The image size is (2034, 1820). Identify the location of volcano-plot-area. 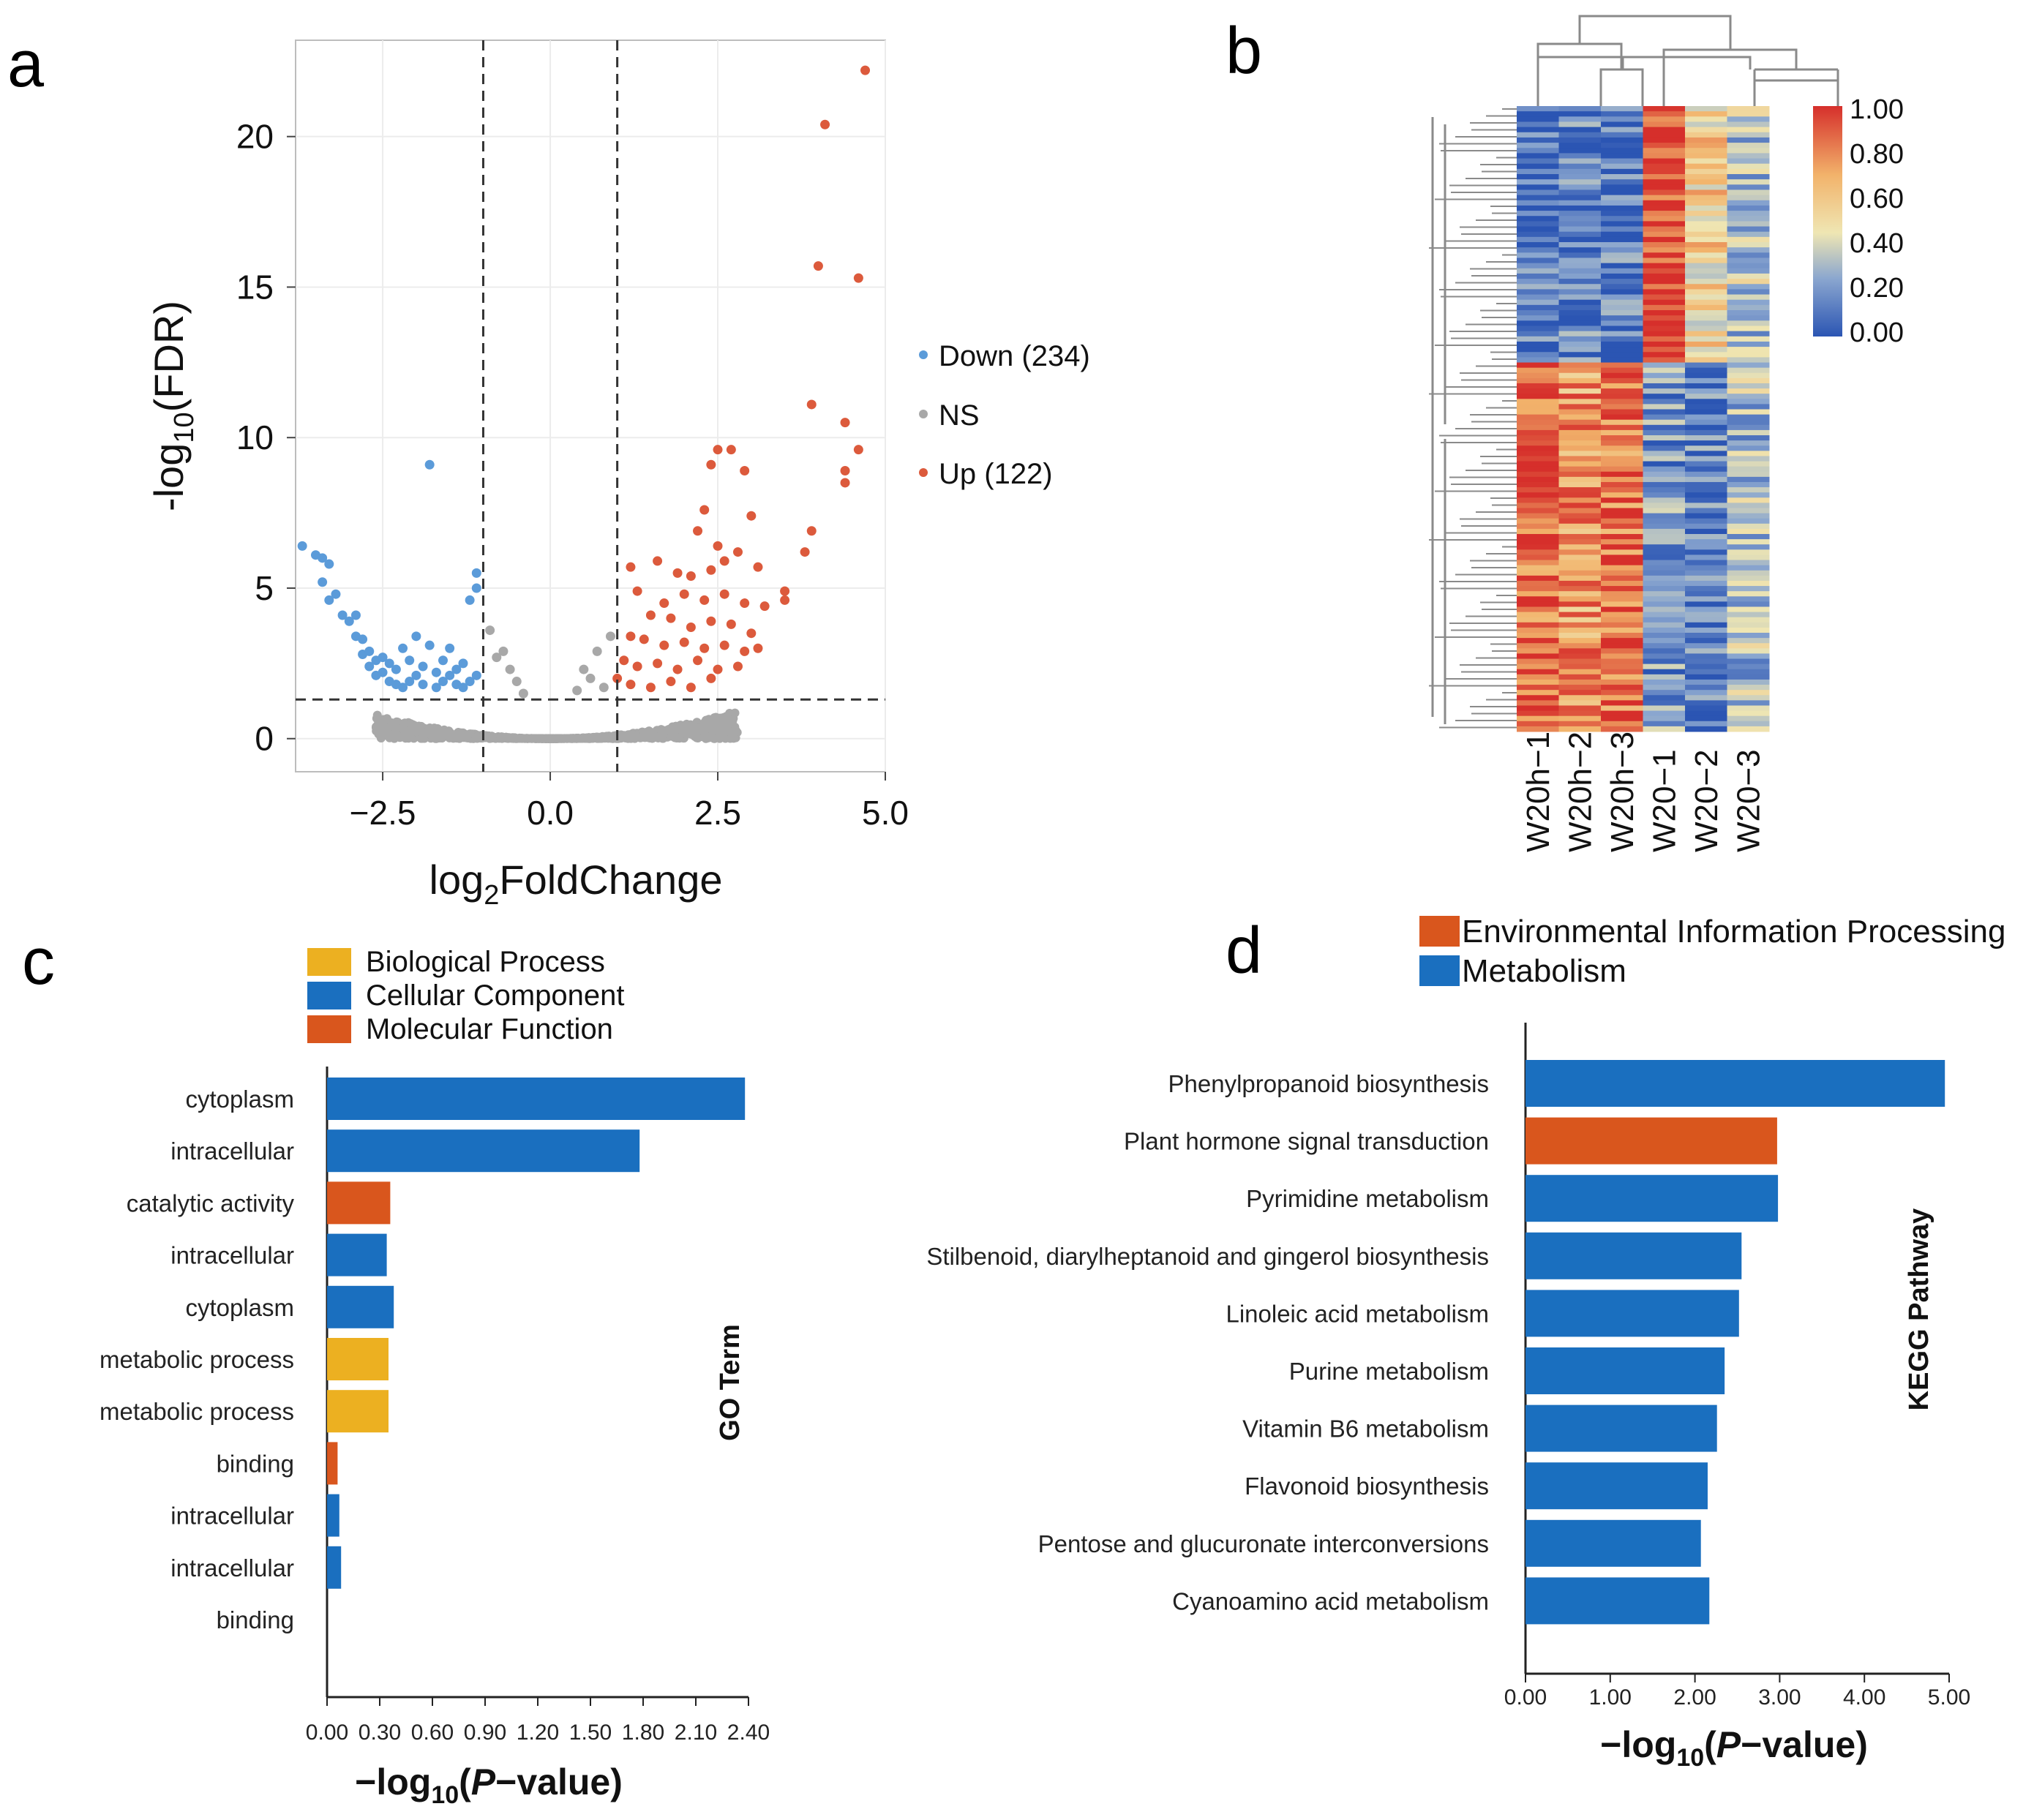
(591, 406).